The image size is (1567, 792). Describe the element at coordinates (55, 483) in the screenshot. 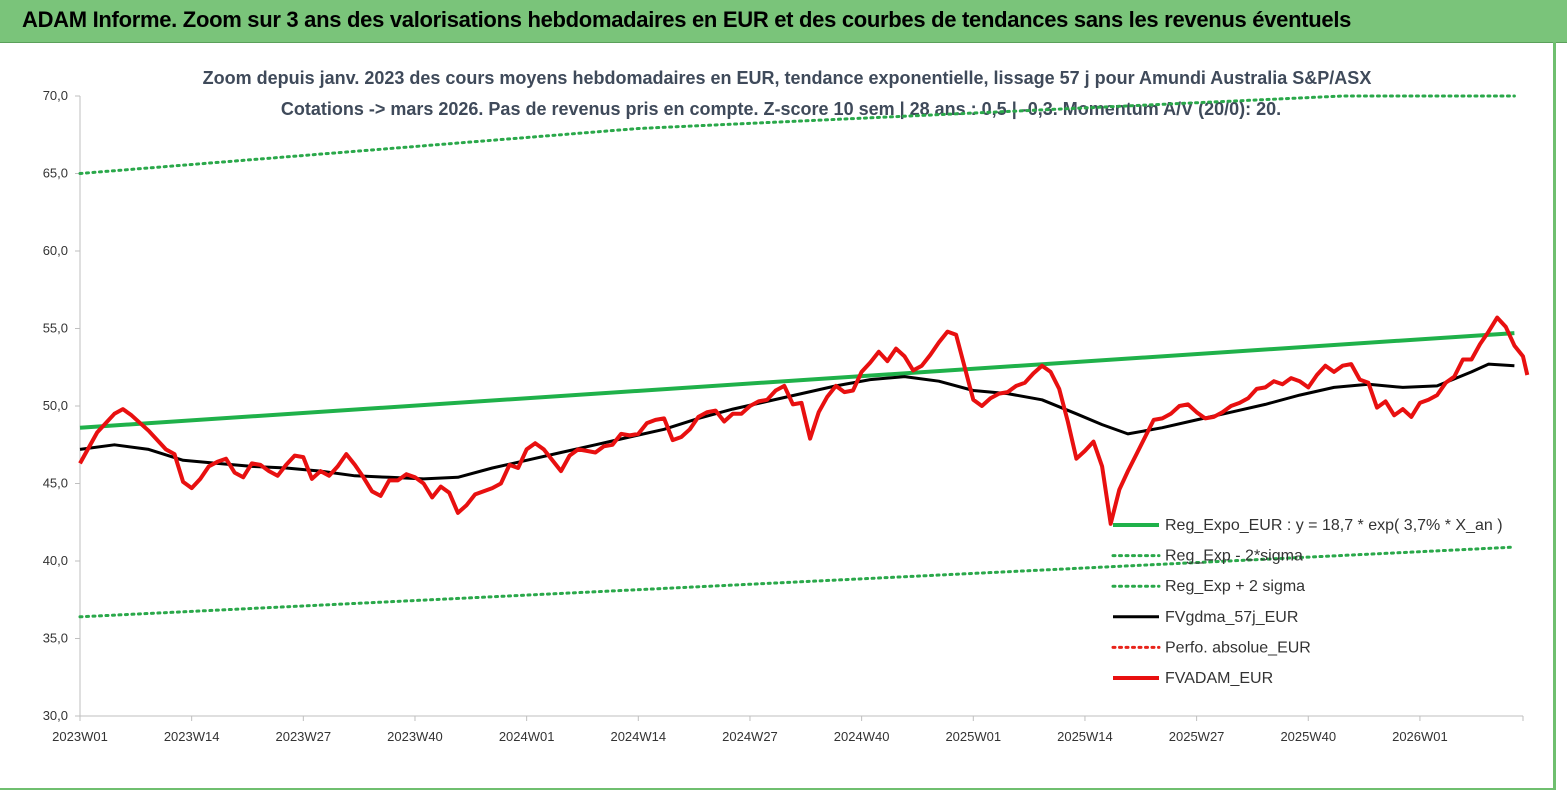

I see `y-tick-label: 45,0` at that location.